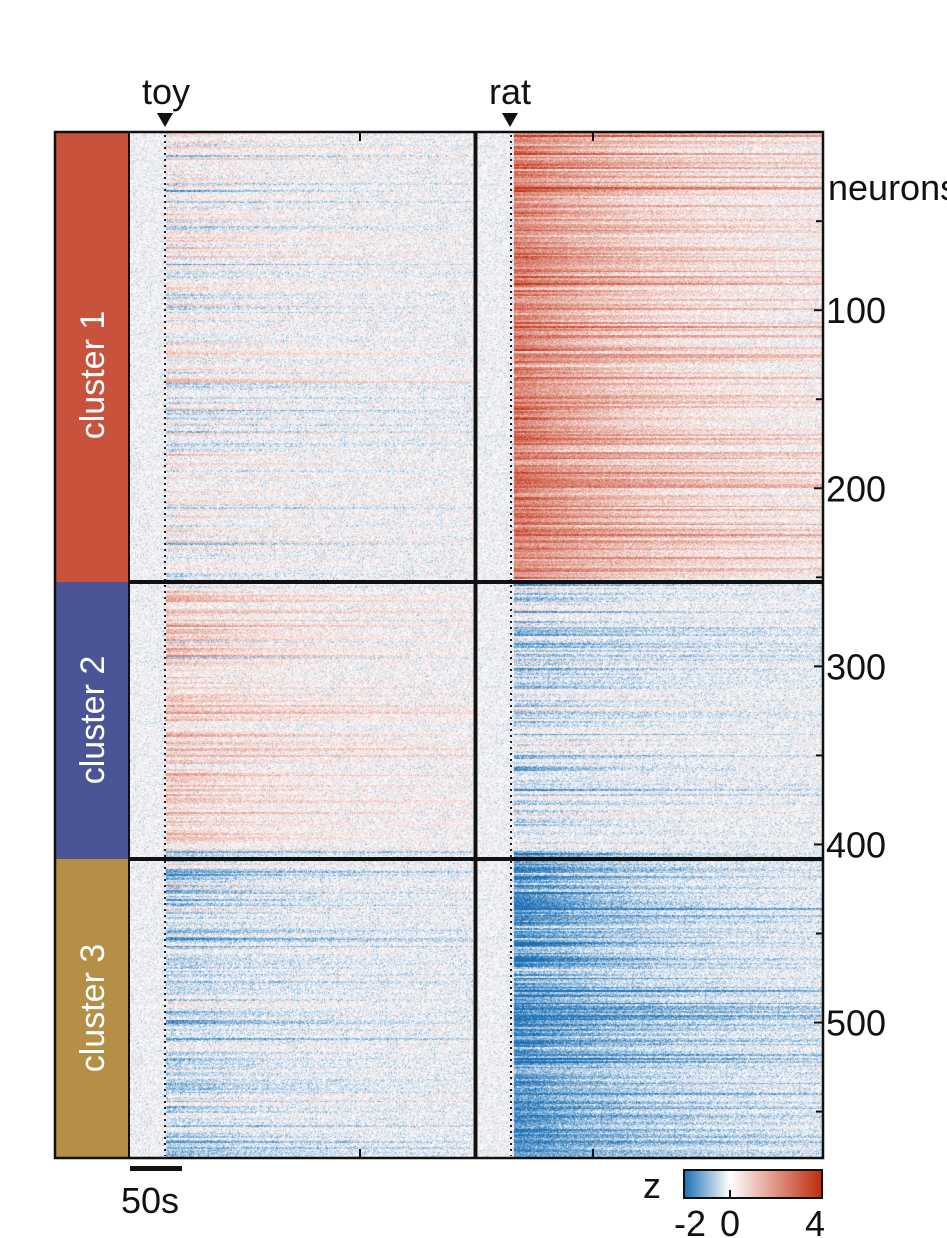 This screenshot has height=1238, width=947. What do you see at coordinates (856, 310) in the screenshot?
I see `y-tick-label: 100` at bounding box center [856, 310].